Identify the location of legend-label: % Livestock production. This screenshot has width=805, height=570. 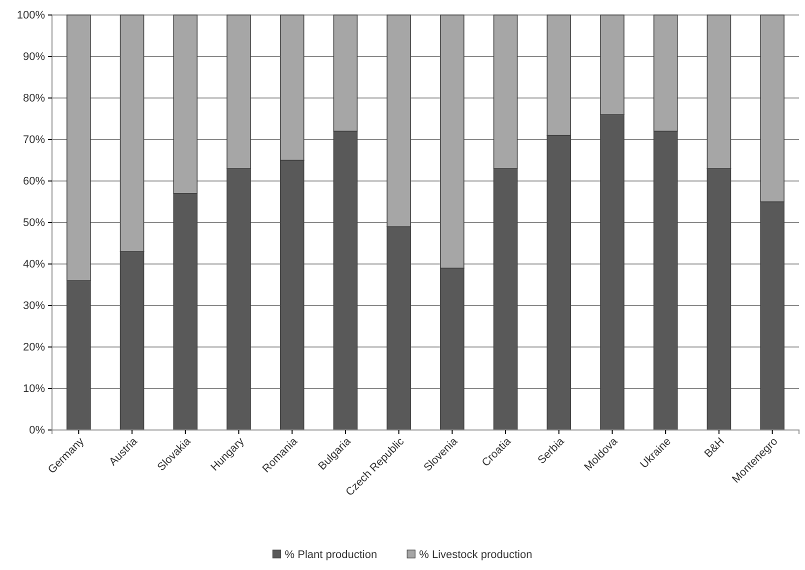
(475, 555).